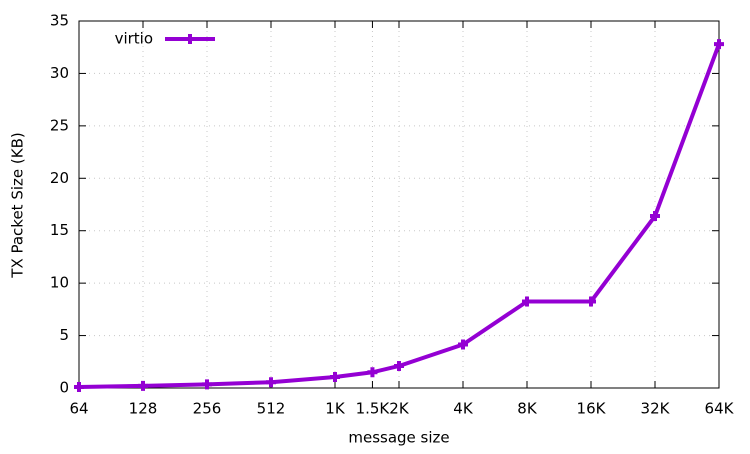 This screenshot has width=750, height=454. I want to click on y-tick-label: 5, so click(64, 335).